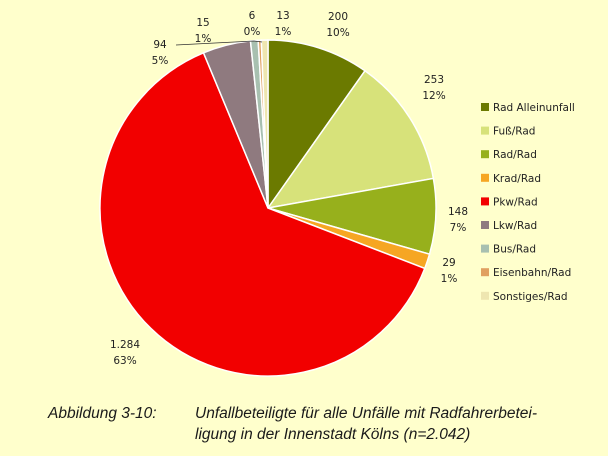 This screenshot has width=608, height=456. Describe the element at coordinates (532, 273) in the screenshot. I see `legend-label-eisenbahn-rad: Eisenbahn/Rad` at that location.